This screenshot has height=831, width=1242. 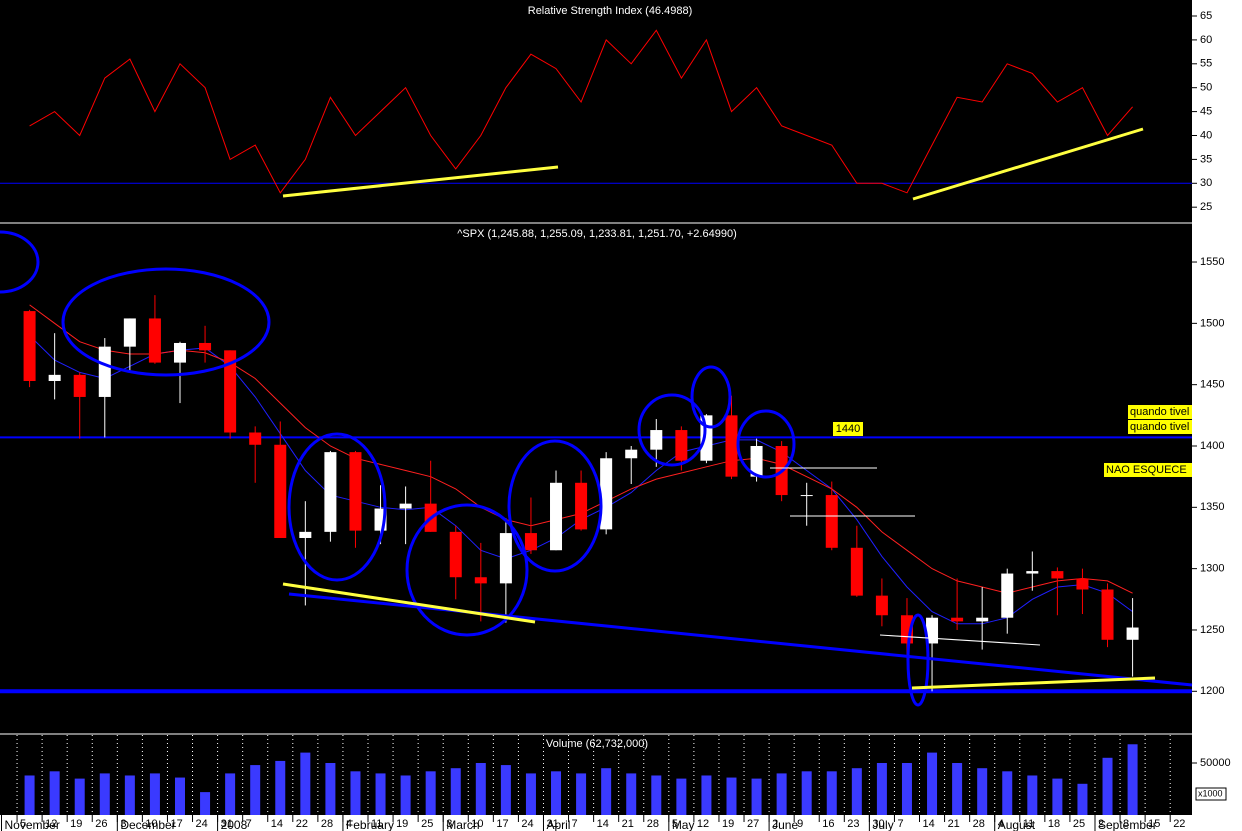 What do you see at coordinates (848, 429) in the screenshot?
I see `annotation: 1440` at bounding box center [848, 429].